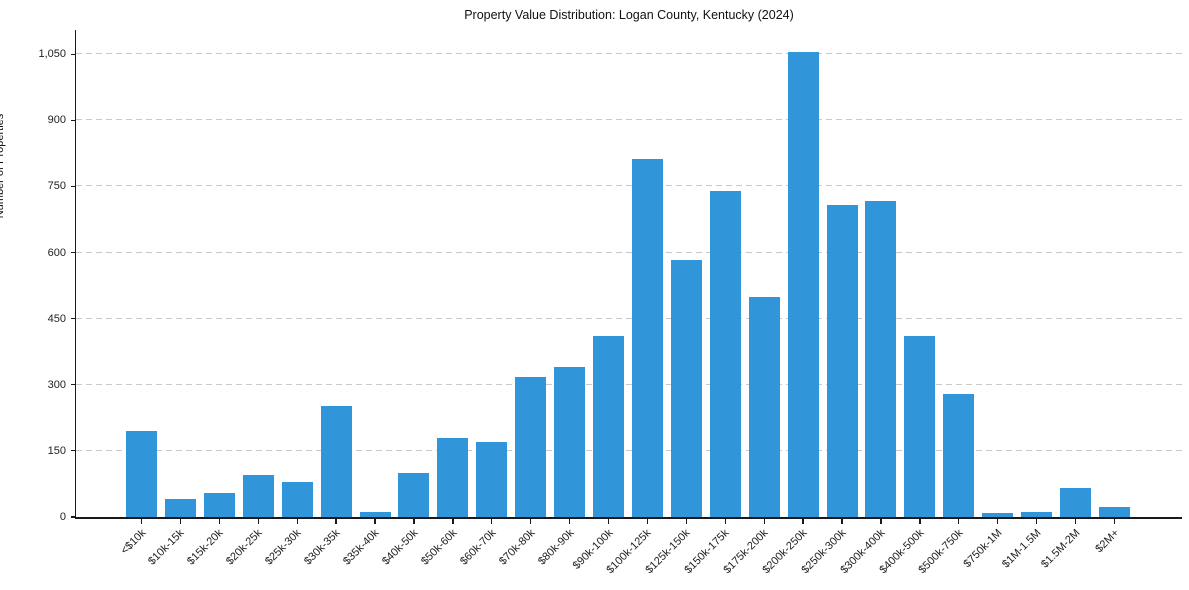 This screenshot has width=1189, height=590. What do you see at coordinates (628, 518) in the screenshot?
I see `x-axis-spine` at bounding box center [628, 518].